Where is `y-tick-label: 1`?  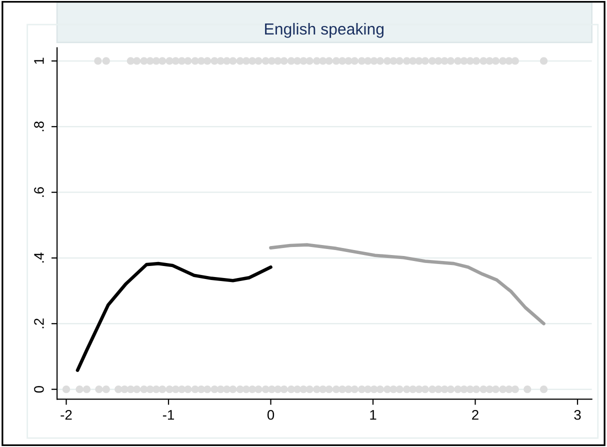
y-tick-label: 1 is located at coordinates (39, 61).